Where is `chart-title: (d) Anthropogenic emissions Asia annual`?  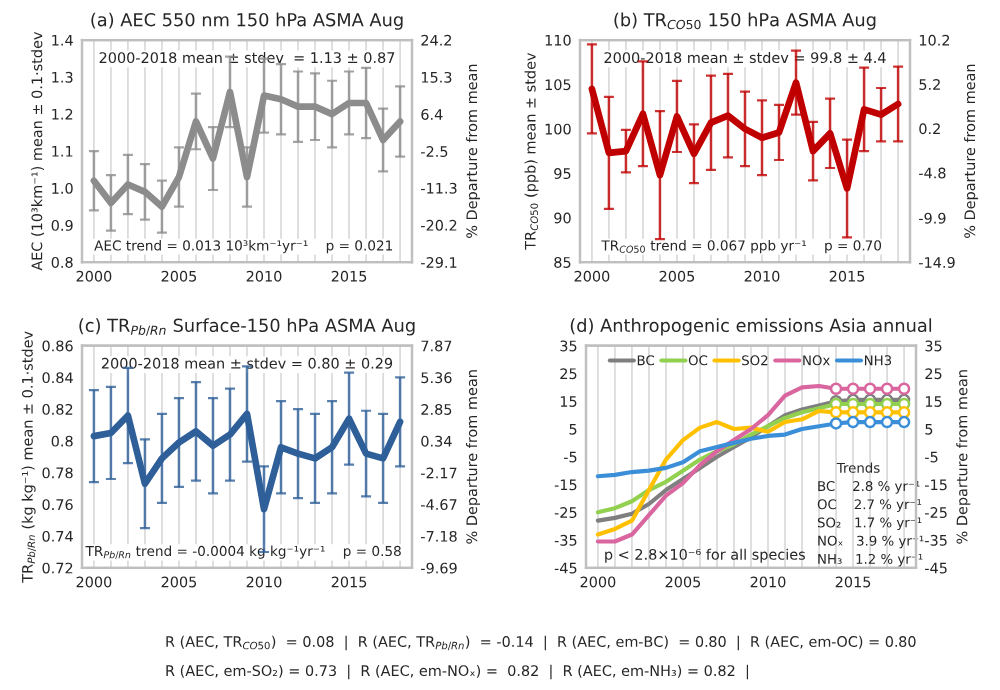
chart-title: (d) Anthropogenic emissions Asia annual is located at coordinates (751, 327).